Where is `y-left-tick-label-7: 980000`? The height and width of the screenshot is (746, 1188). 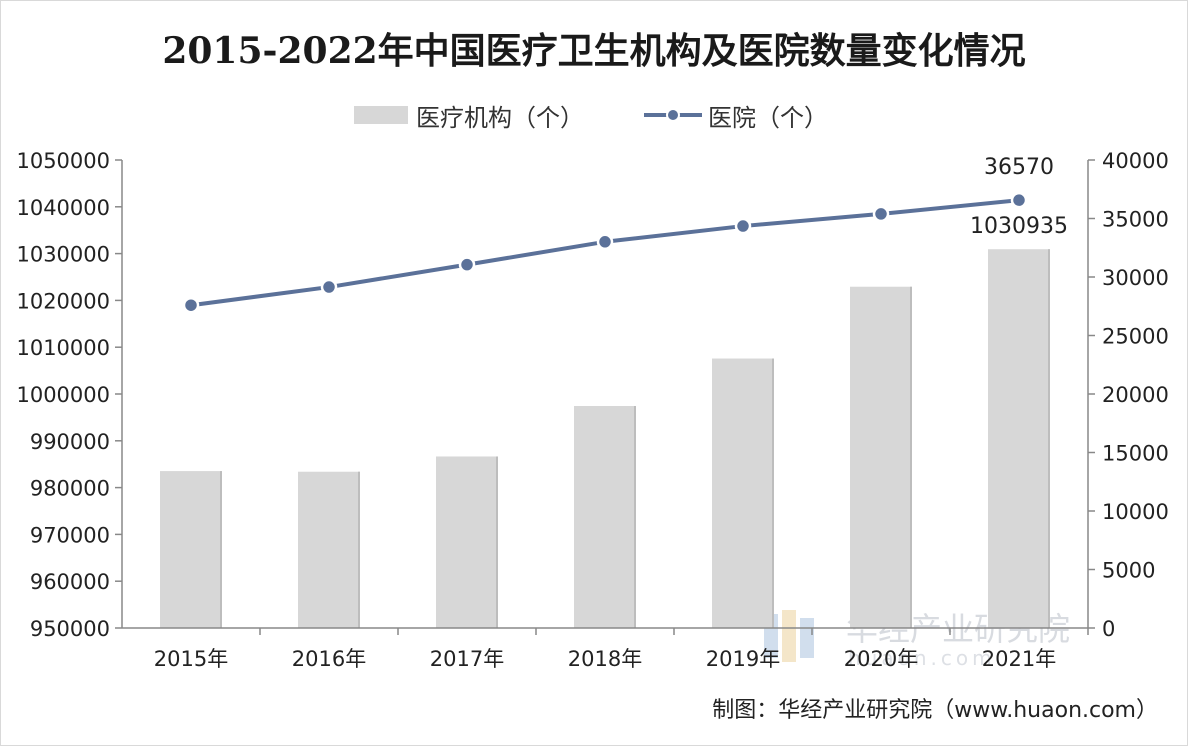
y-left-tick-label-7: 980000 is located at coordinates (70, 489).